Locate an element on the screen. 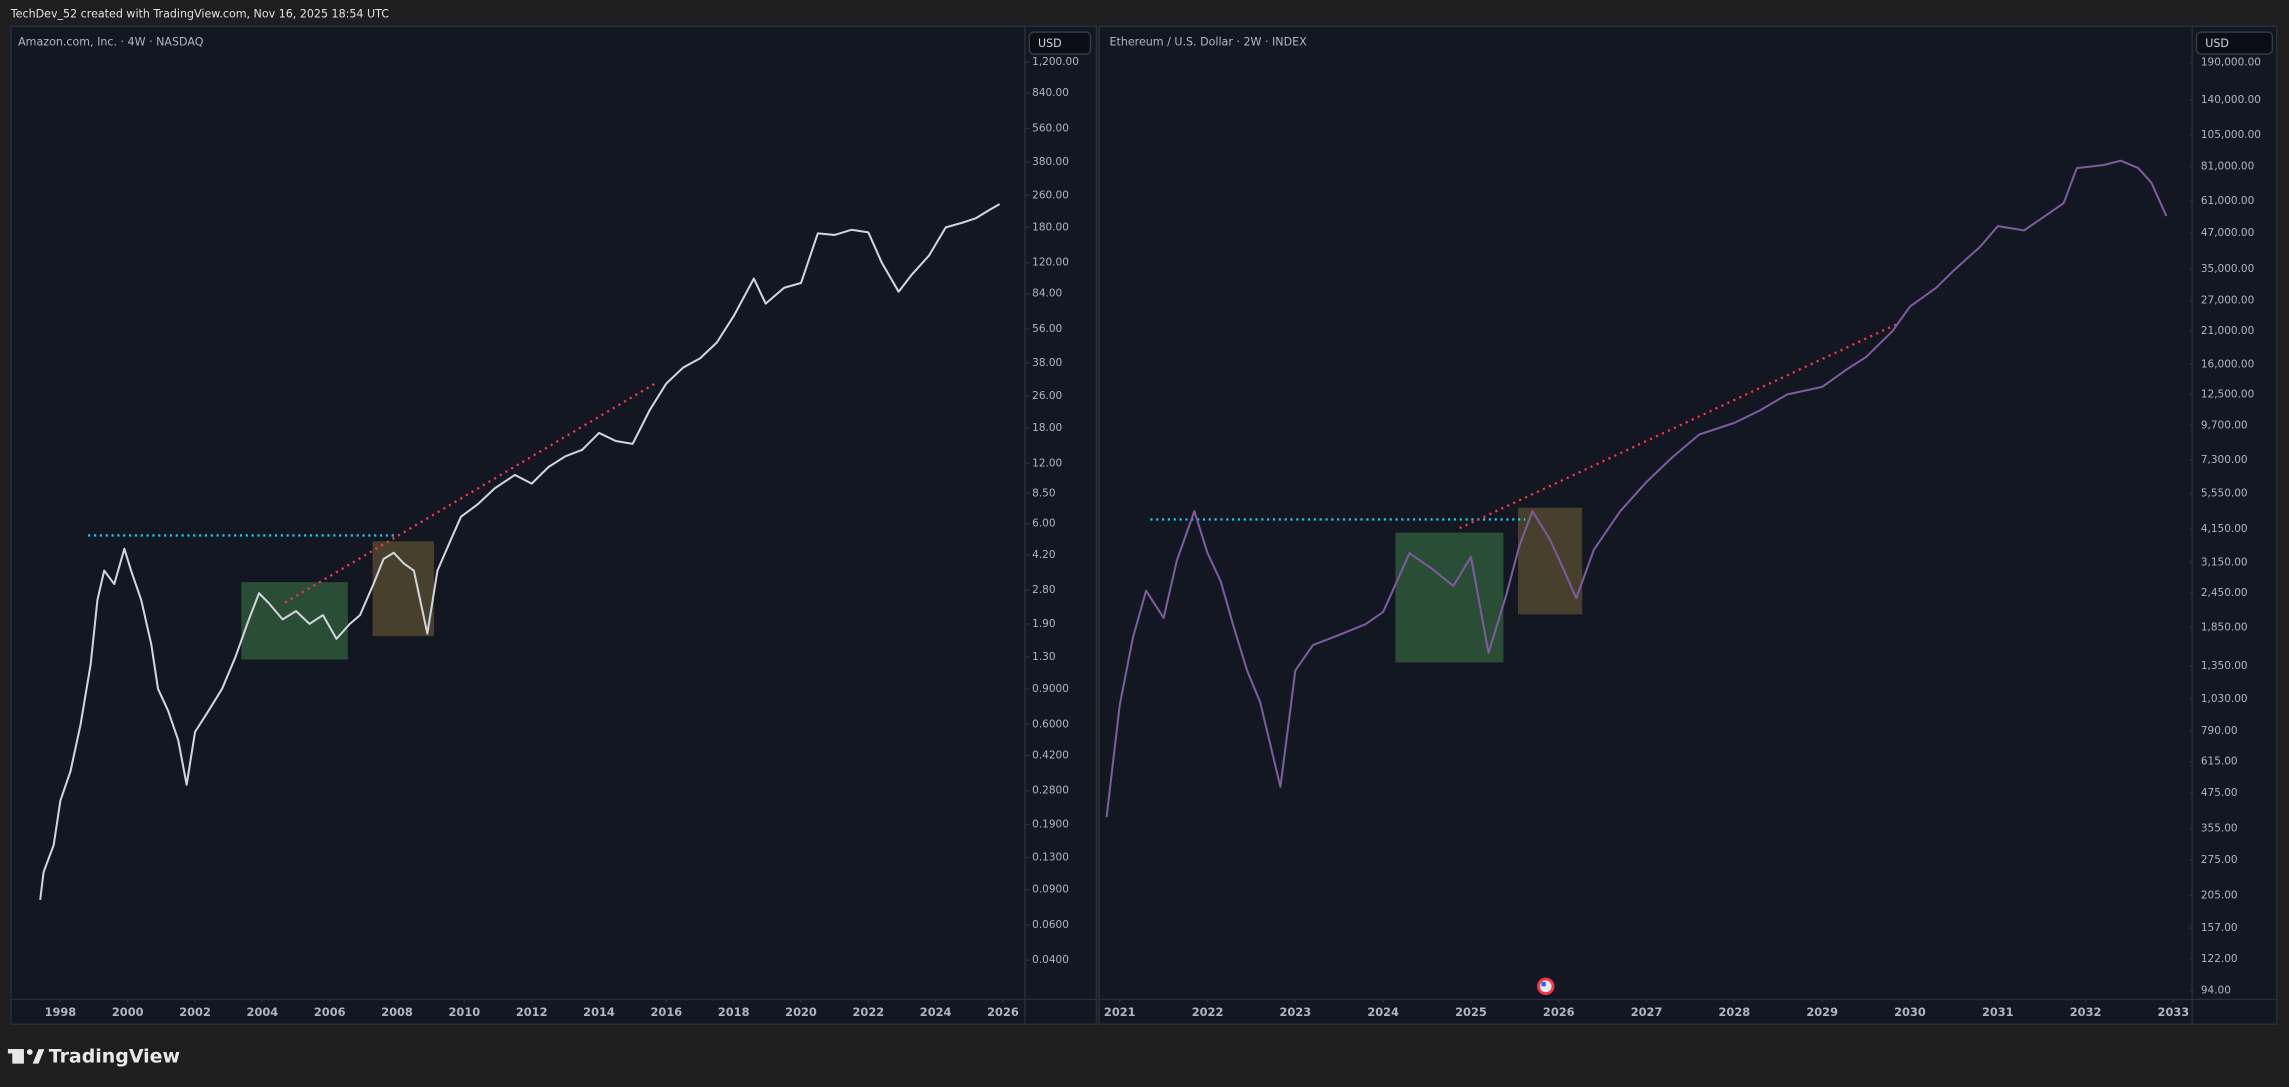  y-tick-label: 1,200.00 is located at coordinates (1055, 62).